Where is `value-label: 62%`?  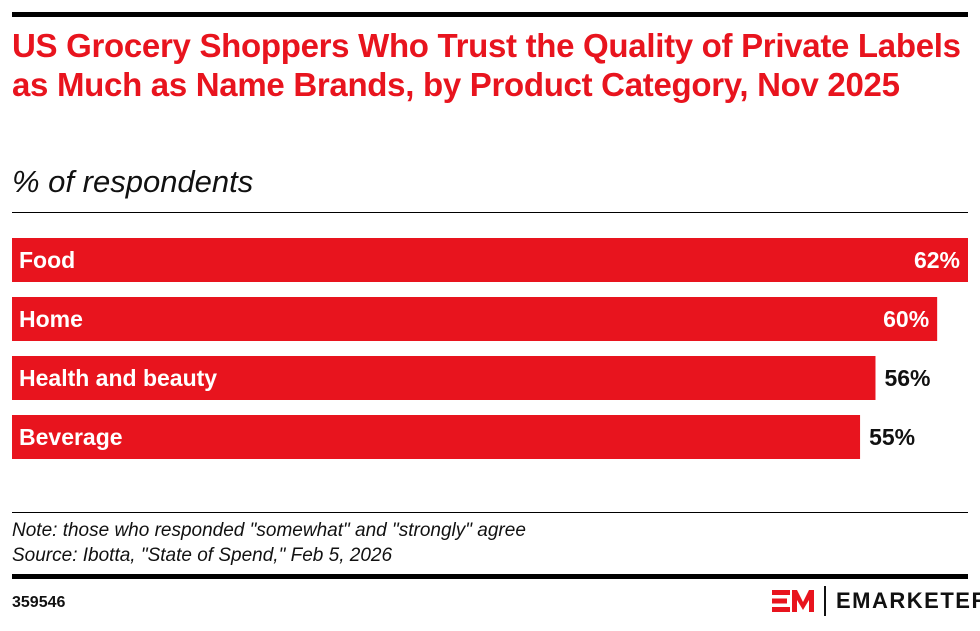
value-label: 62% is located at coordinates (937, 260).